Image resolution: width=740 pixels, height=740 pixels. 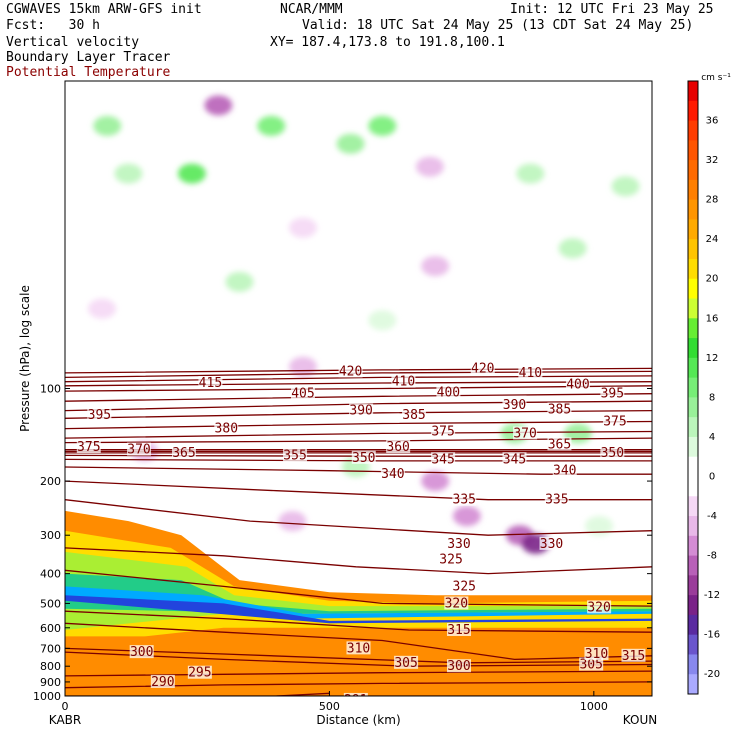 What do you see at coordinates (594, 706) in the screenshot?
I see `x-tick-label: 1000` at bounding box center [594, 706].